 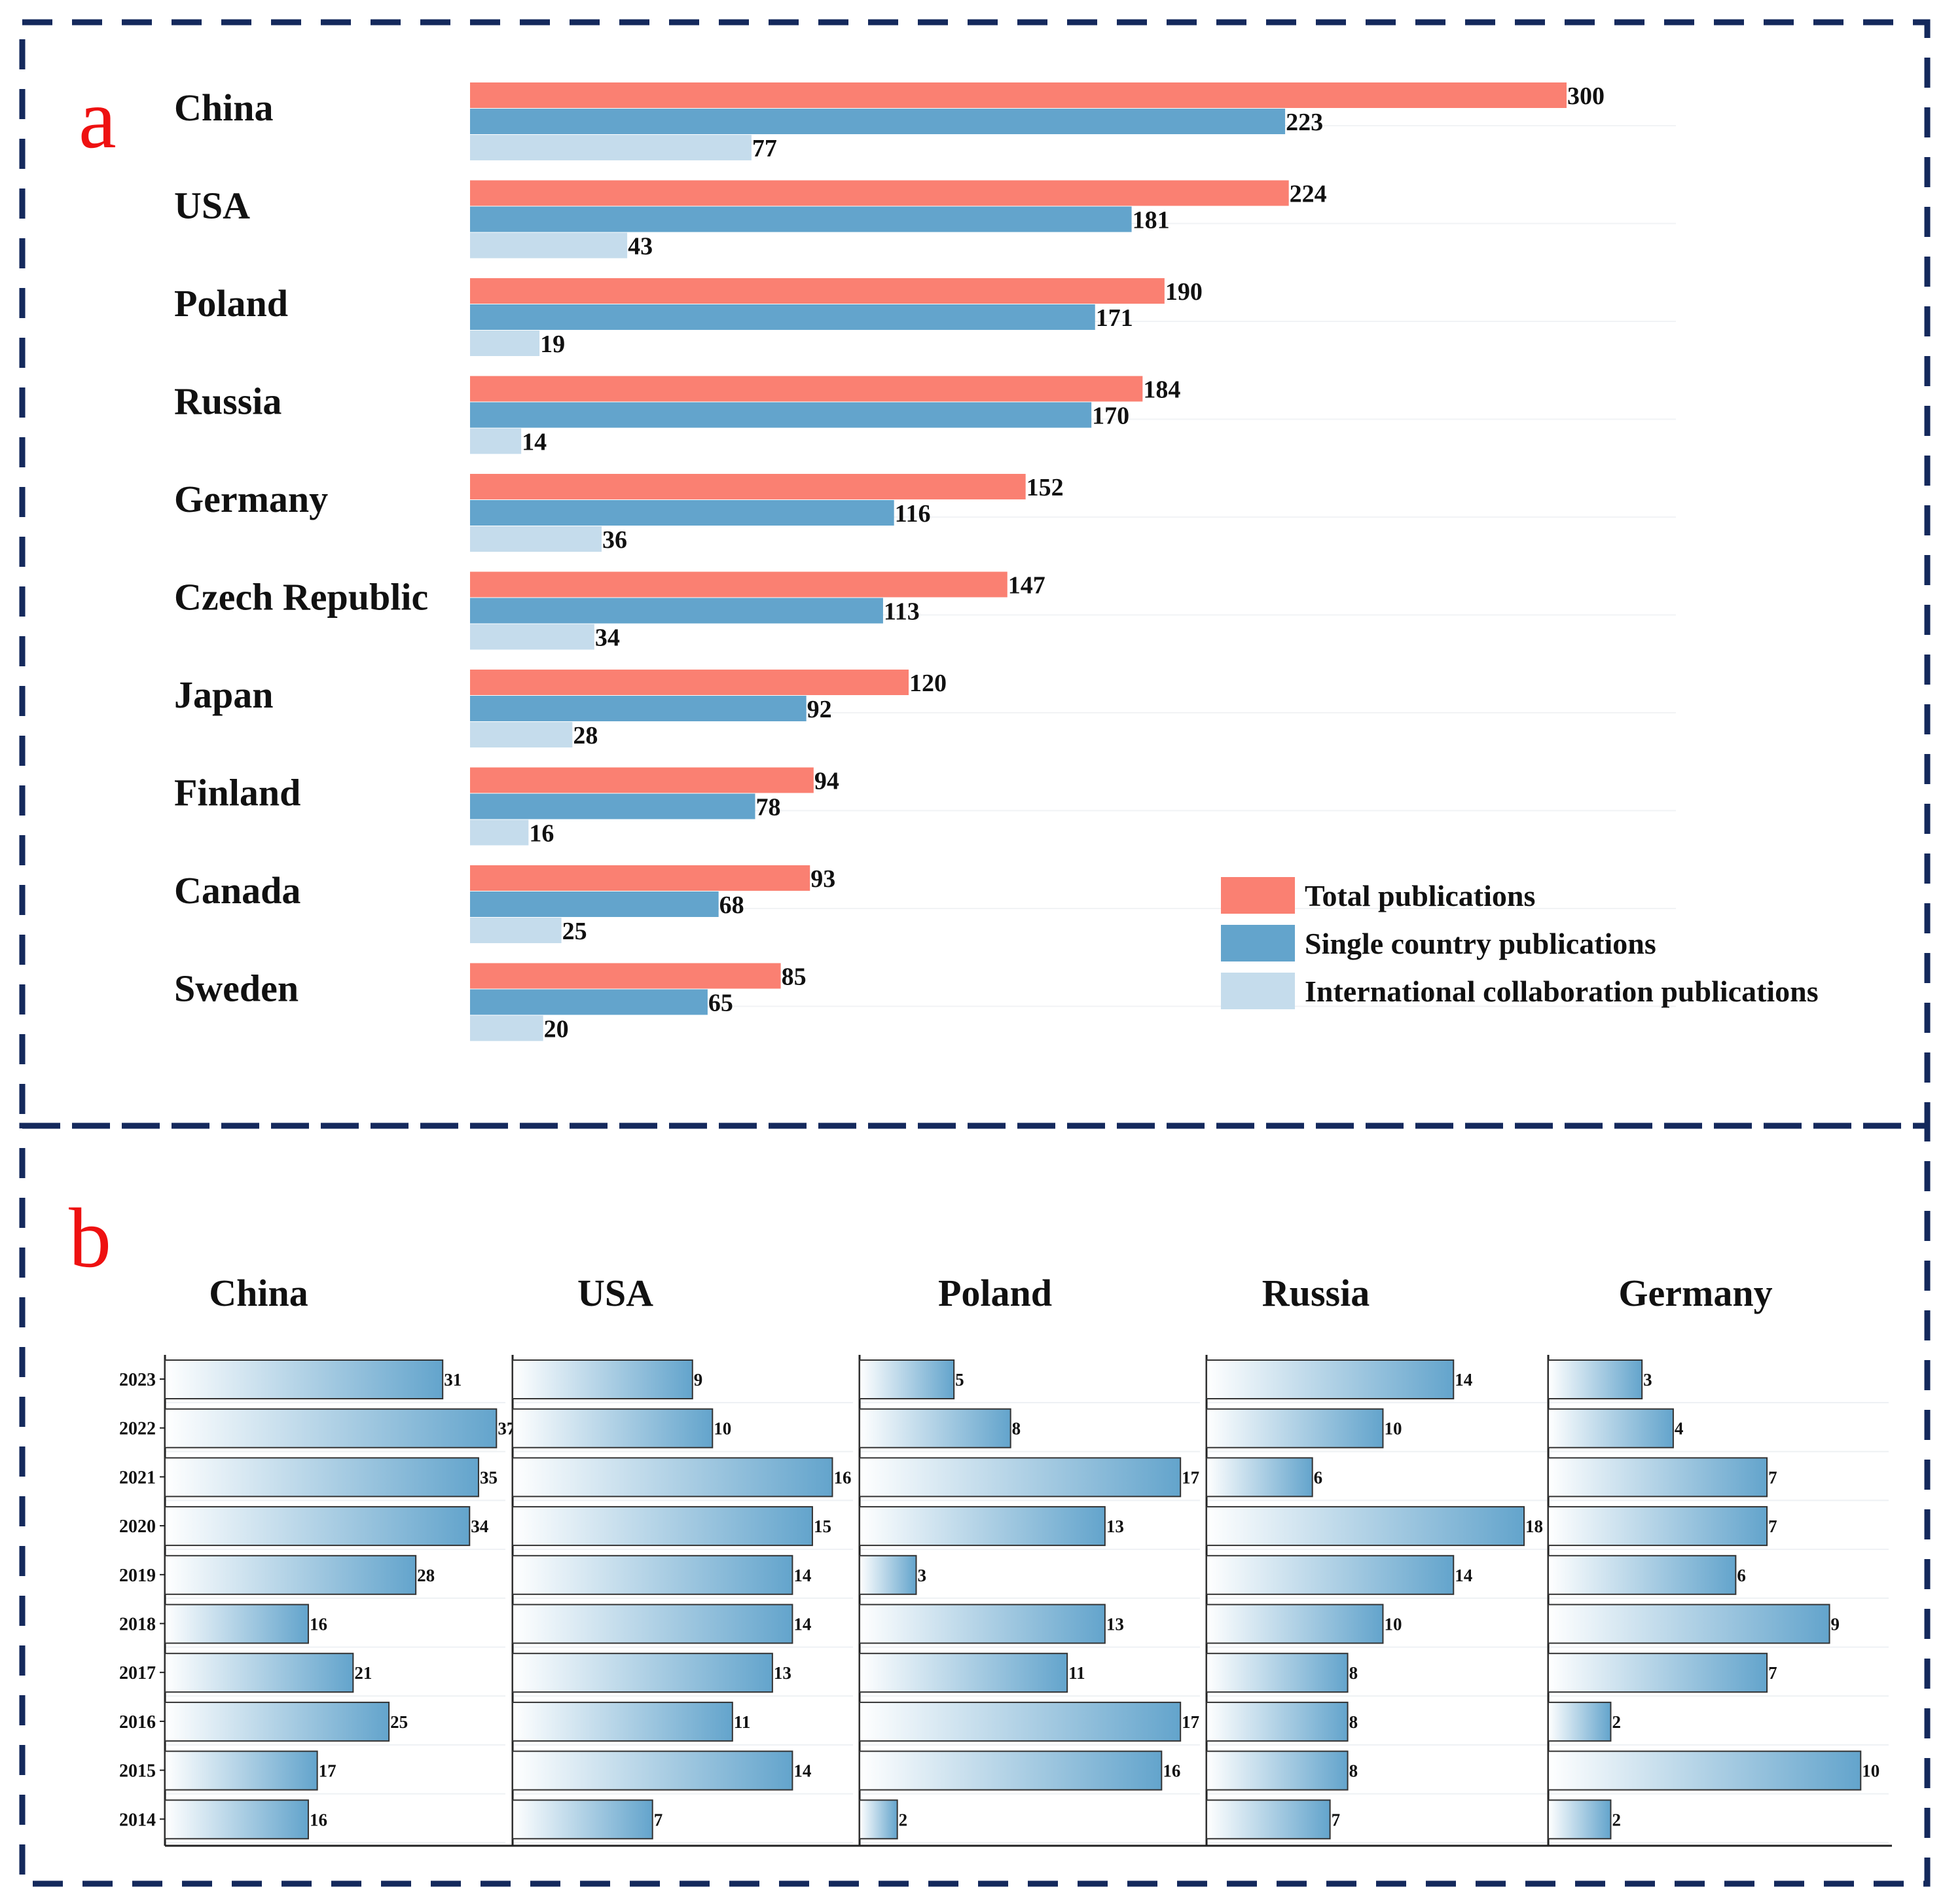 What do you see at coordinates (212, 206) in the screenshot?
I see `category-label: USA` at bounding box center [212, 206].